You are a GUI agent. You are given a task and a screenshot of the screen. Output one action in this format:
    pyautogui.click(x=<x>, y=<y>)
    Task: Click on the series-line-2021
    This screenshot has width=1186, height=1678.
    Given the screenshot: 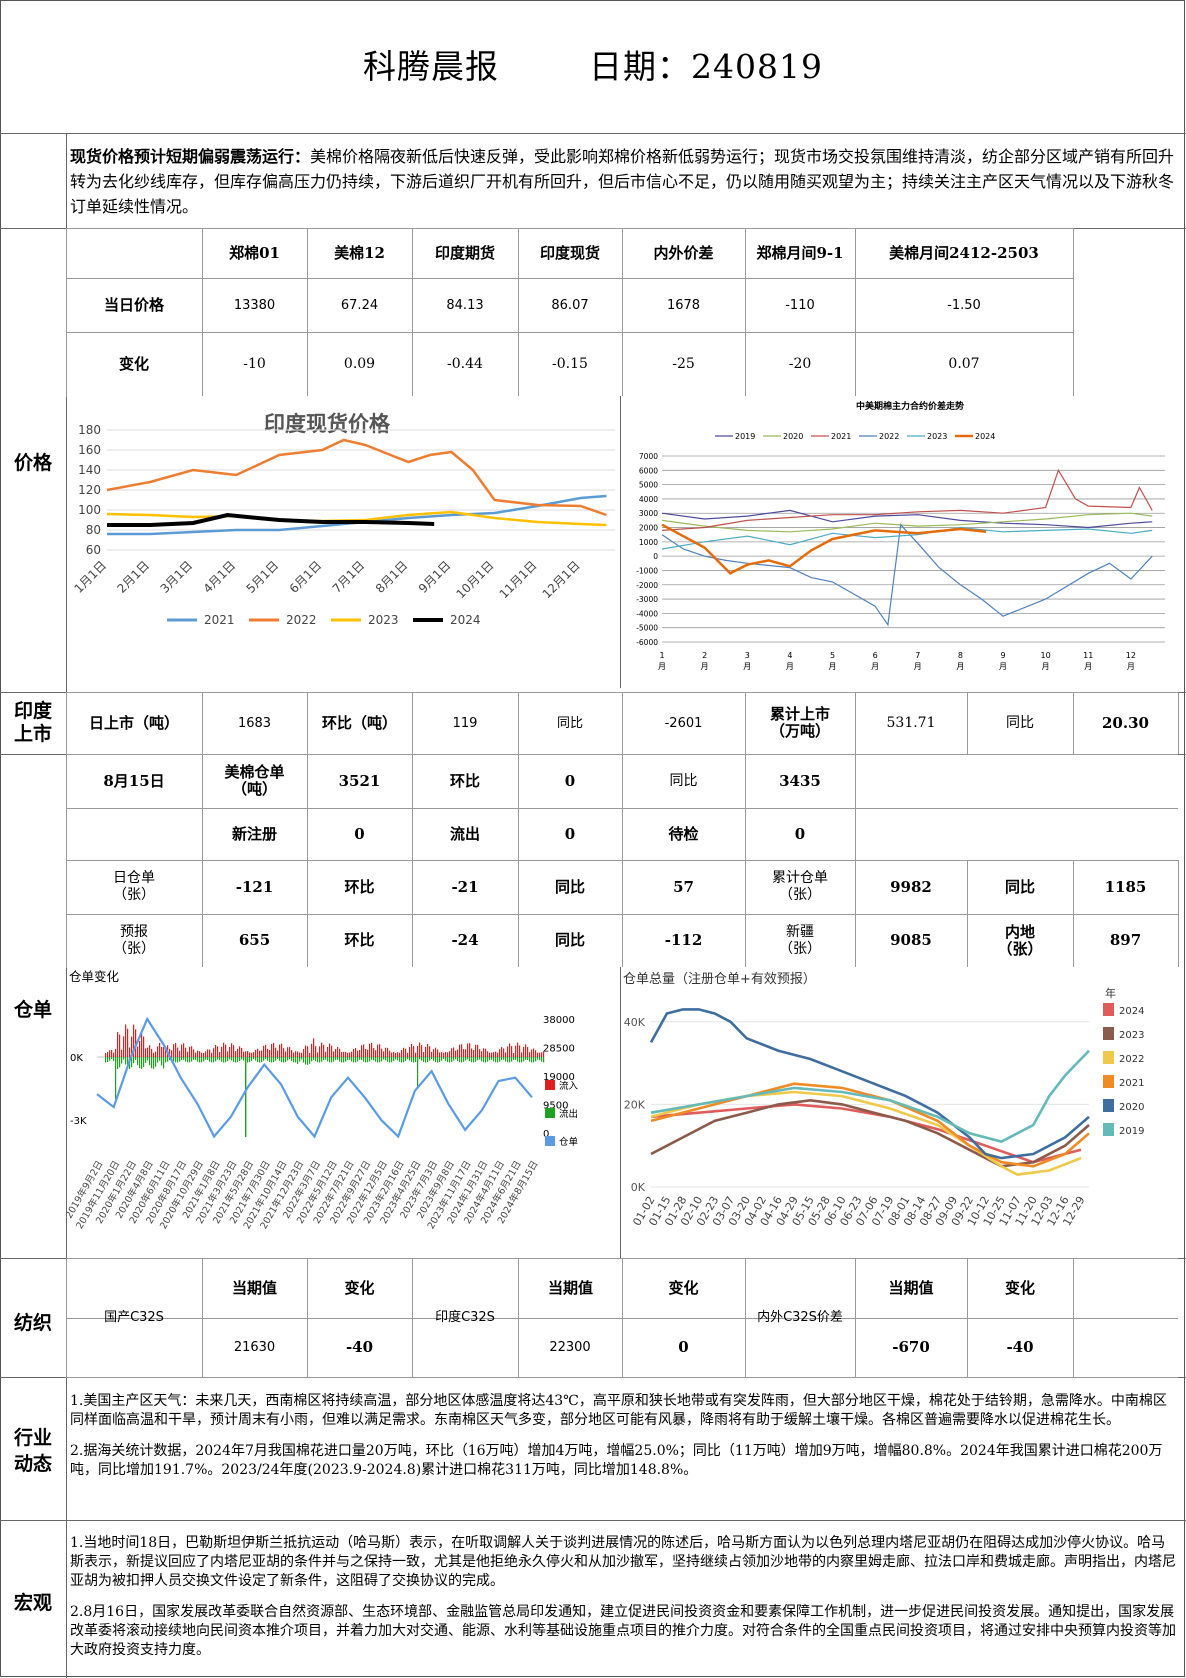 What is the action you would take?
    pyautogui.click(x=357, y=515)
    